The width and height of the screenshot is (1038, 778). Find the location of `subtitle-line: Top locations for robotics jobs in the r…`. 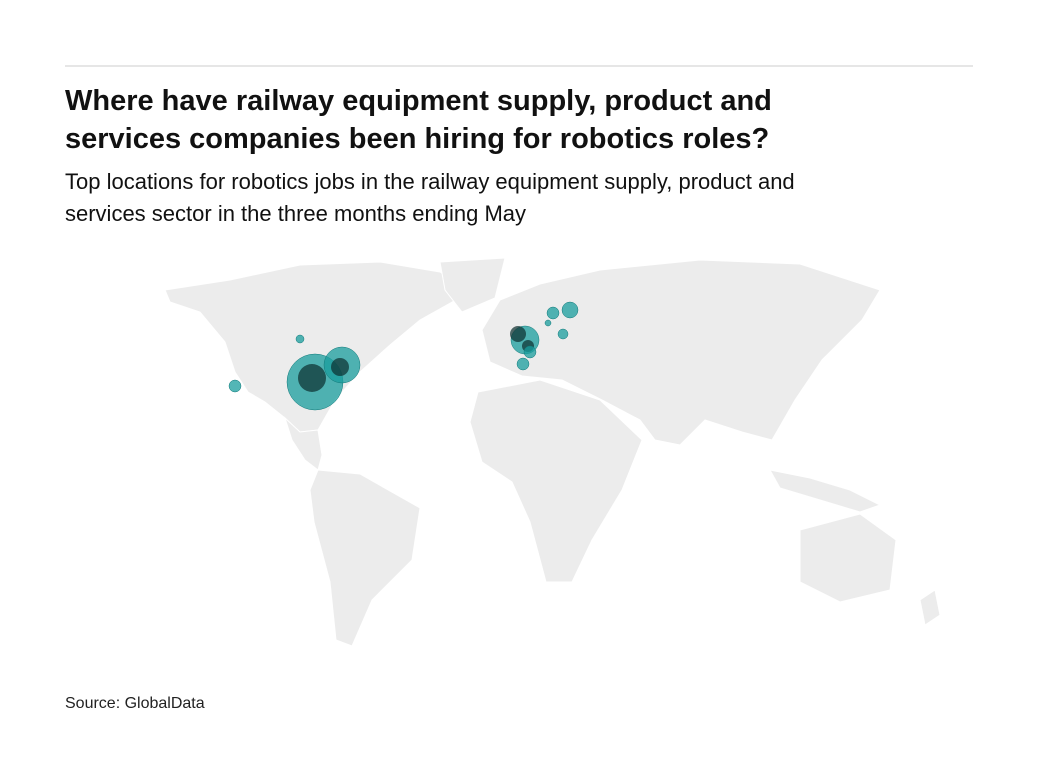

subtitle-line: Top locations for robotics jobs in the r… is located at coordinates (430, 181).